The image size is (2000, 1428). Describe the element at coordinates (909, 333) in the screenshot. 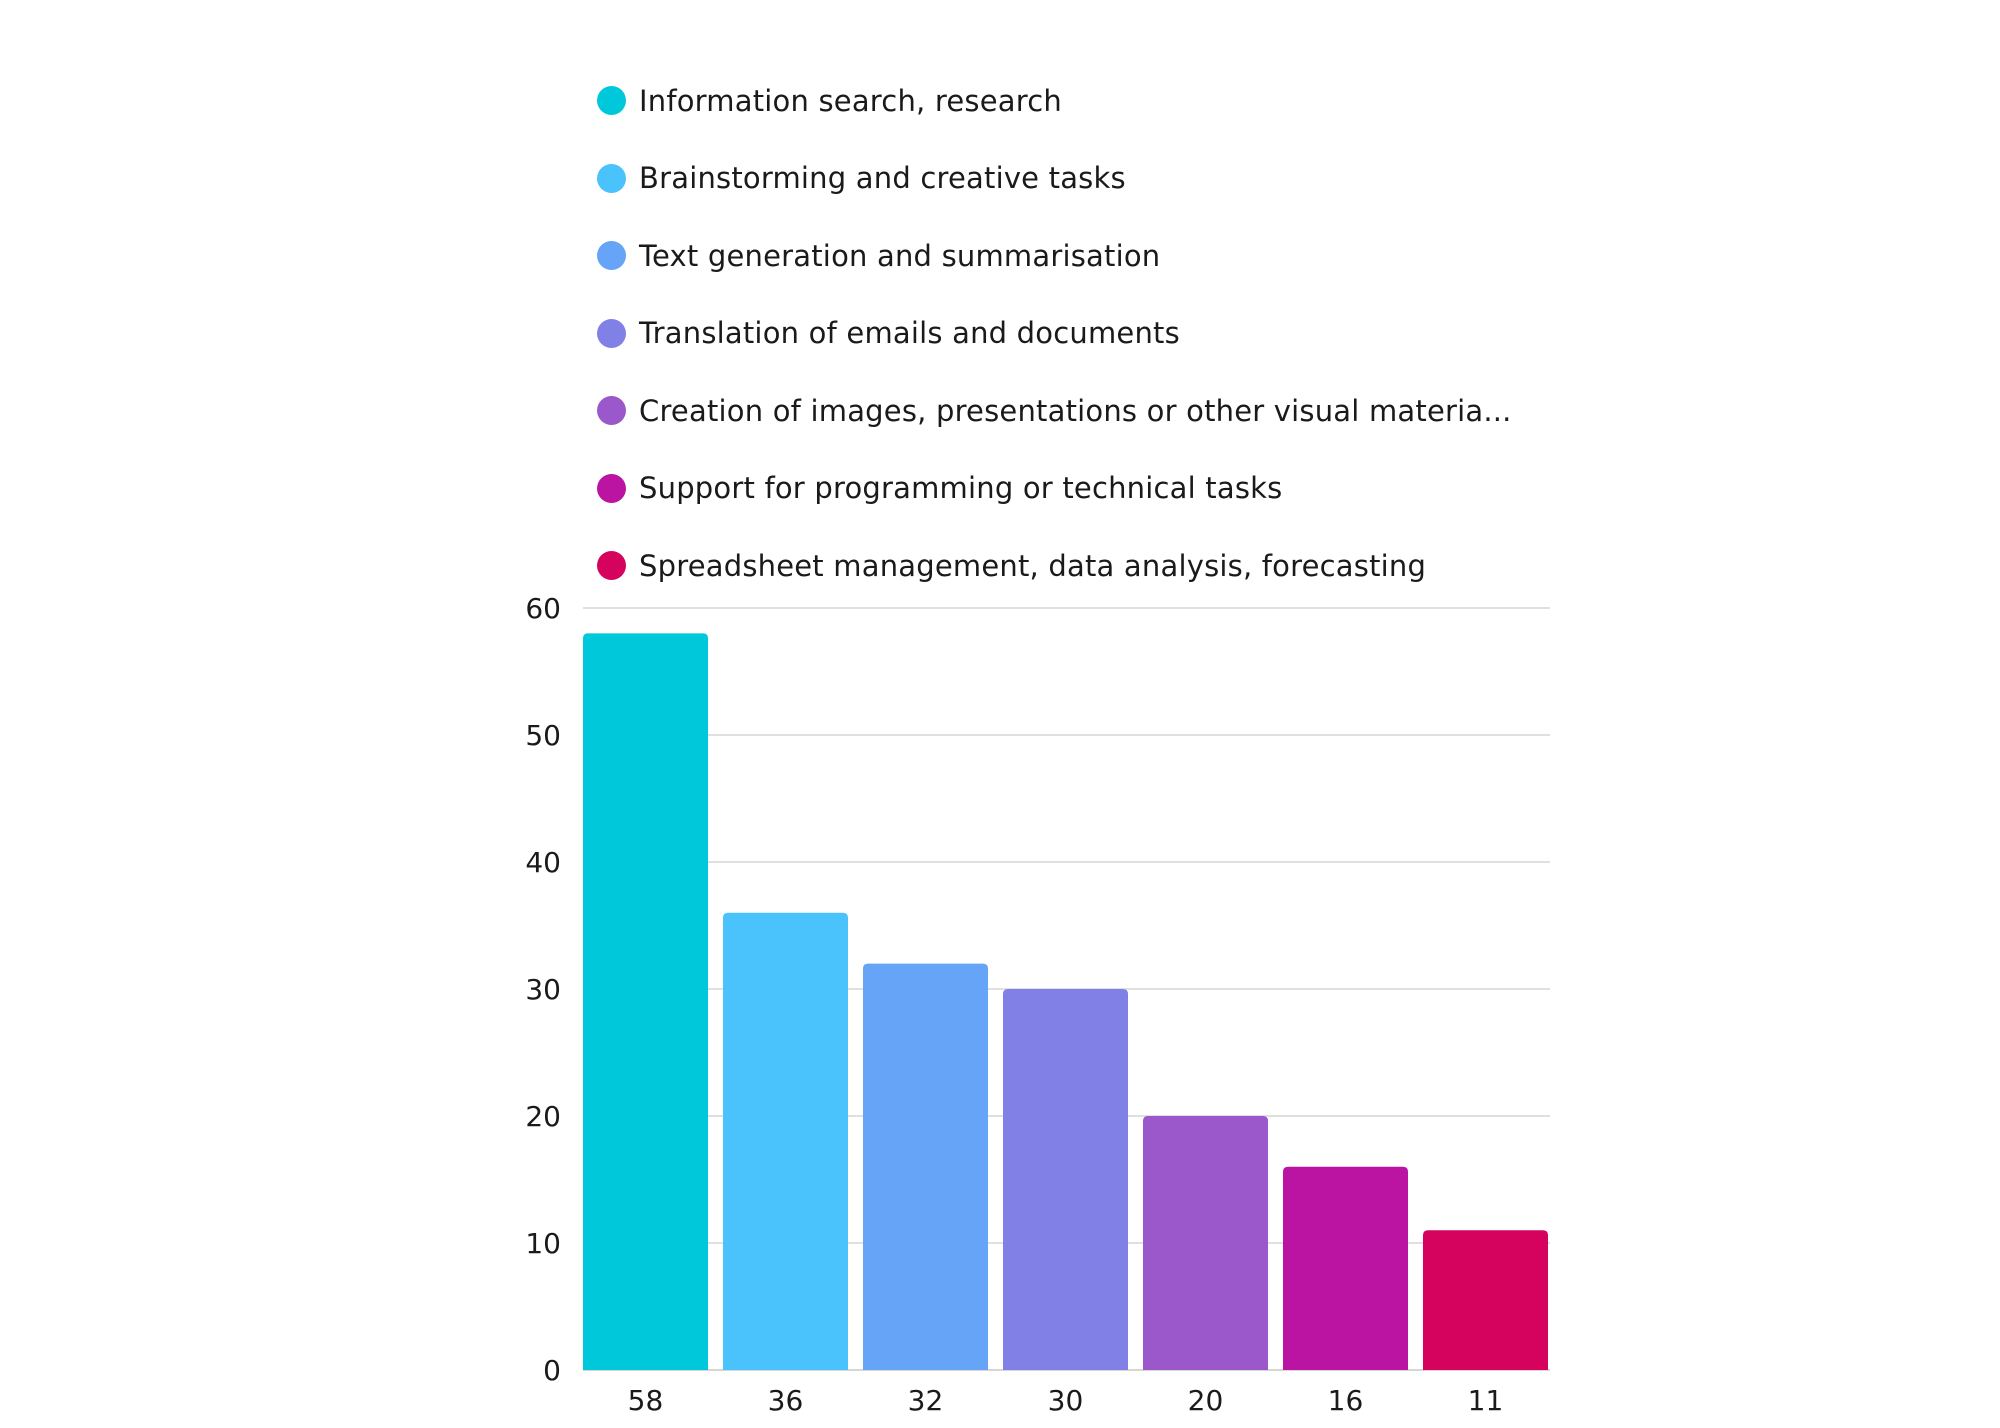

I see `legend-label: Translation of emails and documents` at that location.